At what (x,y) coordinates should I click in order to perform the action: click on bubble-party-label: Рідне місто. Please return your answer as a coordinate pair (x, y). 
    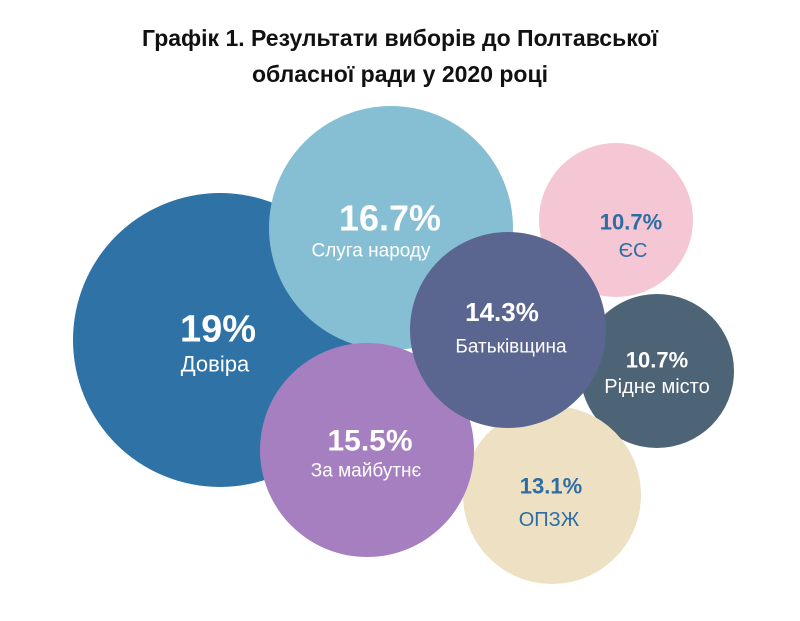
    Looking at the image, I should click on (656, 387).